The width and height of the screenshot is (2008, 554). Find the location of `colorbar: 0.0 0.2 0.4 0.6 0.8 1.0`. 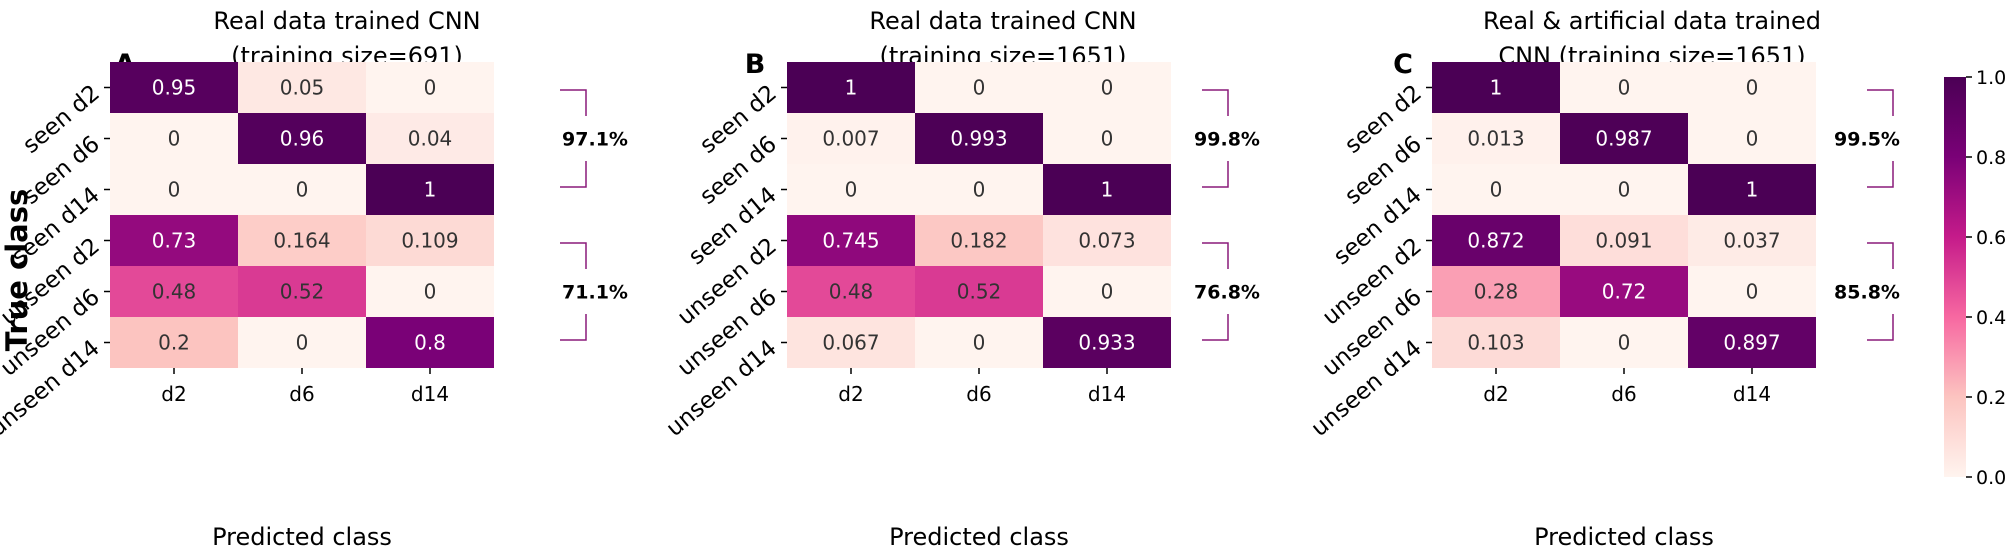

colorbar: 0.0 0.2 0.4 0.6 0.8 1.0 is located at coordinates (1975, 278).